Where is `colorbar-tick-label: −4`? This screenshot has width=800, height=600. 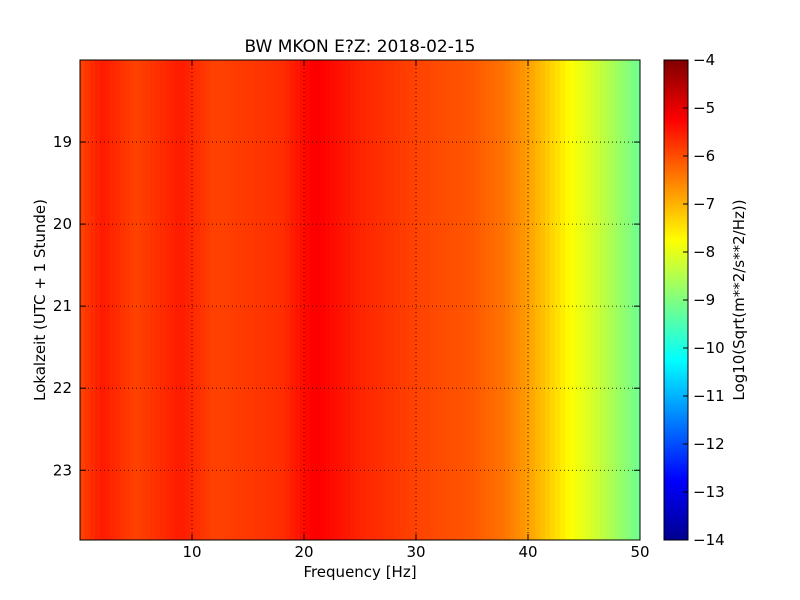
colorbar-tick-label: −4 is located at coordinates (704, 60).